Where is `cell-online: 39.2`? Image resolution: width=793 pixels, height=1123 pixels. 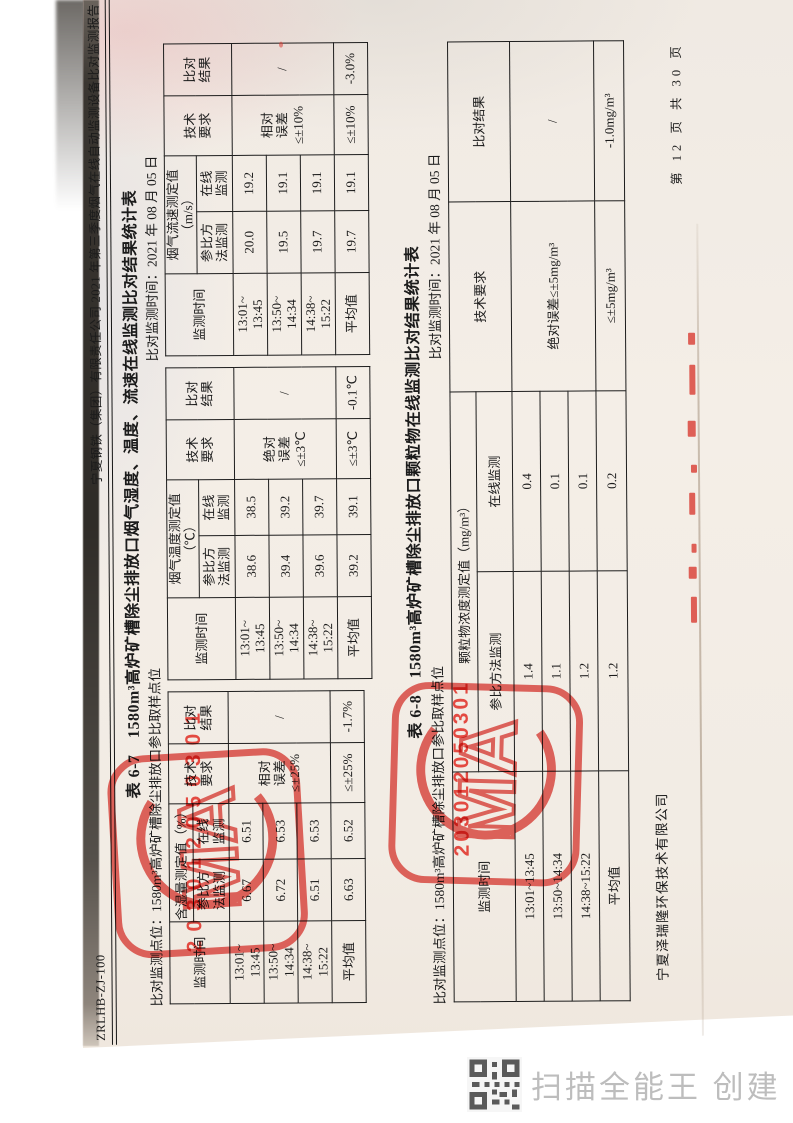 cell-online: 39.2 is located at coordinates (285, 507).